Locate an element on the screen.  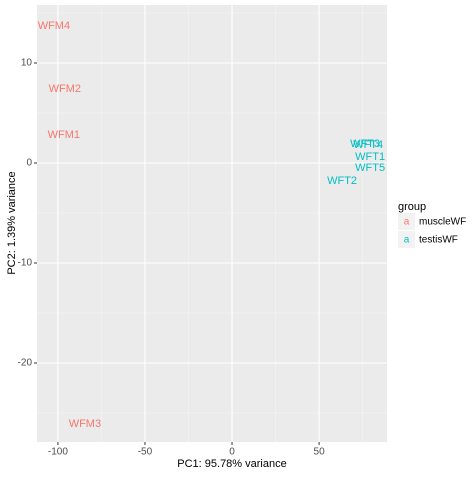
point-label: WFT1 is located at coordinates (370, 157).